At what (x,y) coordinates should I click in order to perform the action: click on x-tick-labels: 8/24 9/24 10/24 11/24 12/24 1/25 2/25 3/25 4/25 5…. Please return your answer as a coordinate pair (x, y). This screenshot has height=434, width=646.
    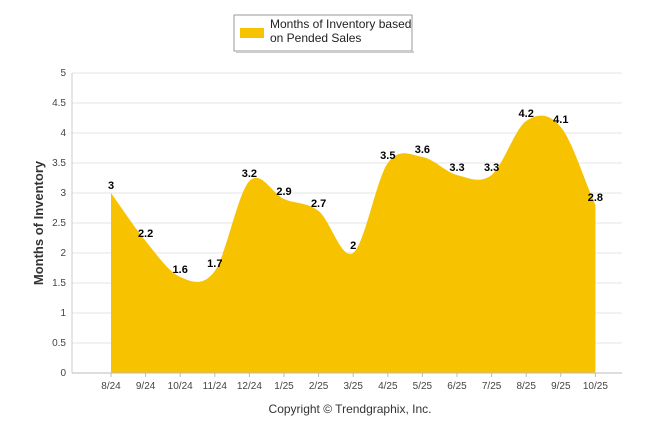
    Looking at the image, I should click on (354, 382).